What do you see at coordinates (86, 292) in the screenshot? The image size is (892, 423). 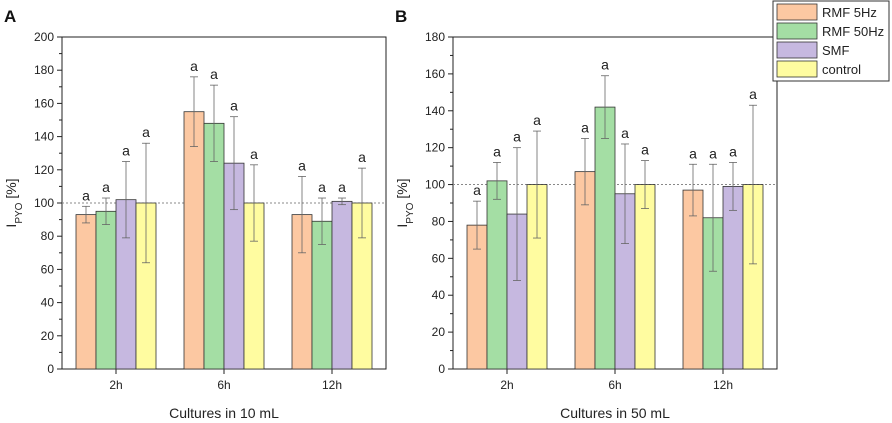 I see `bar-rmf-5hz-2h` at bounding box center [86, 292].